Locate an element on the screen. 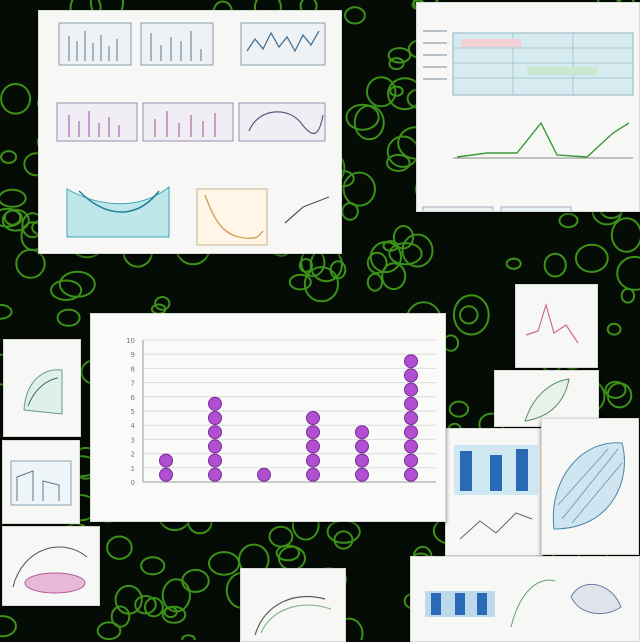 The image size is (640, 642). y-tick-label: 5 is located at coordinates (133, 412).